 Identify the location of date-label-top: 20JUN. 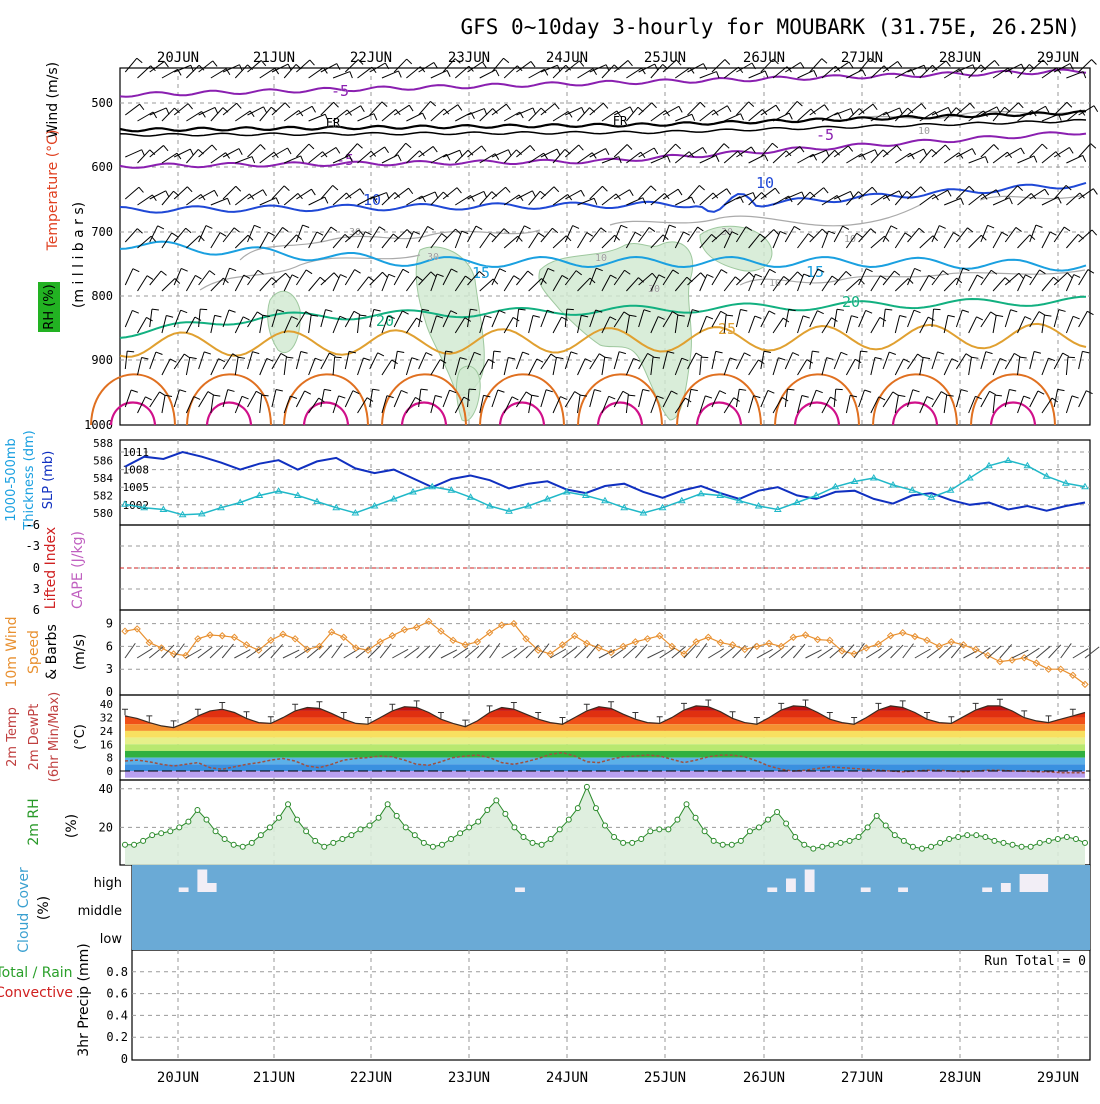
(178, 58).